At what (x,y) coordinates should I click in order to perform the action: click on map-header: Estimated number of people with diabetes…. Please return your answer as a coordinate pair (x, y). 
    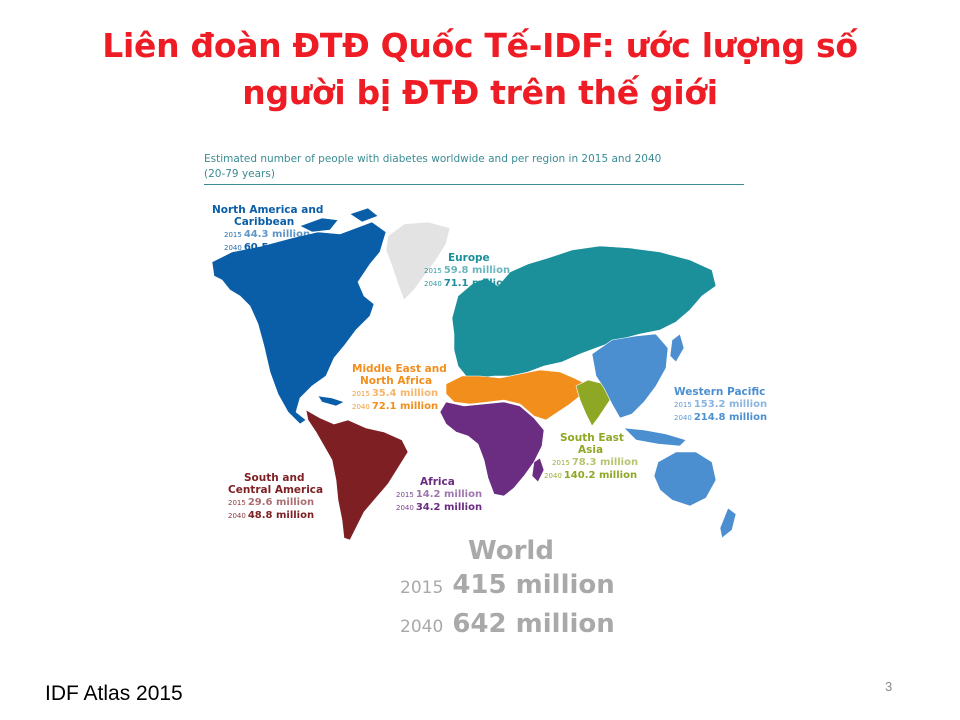
    Looking at the image, I should click on (474, 167).